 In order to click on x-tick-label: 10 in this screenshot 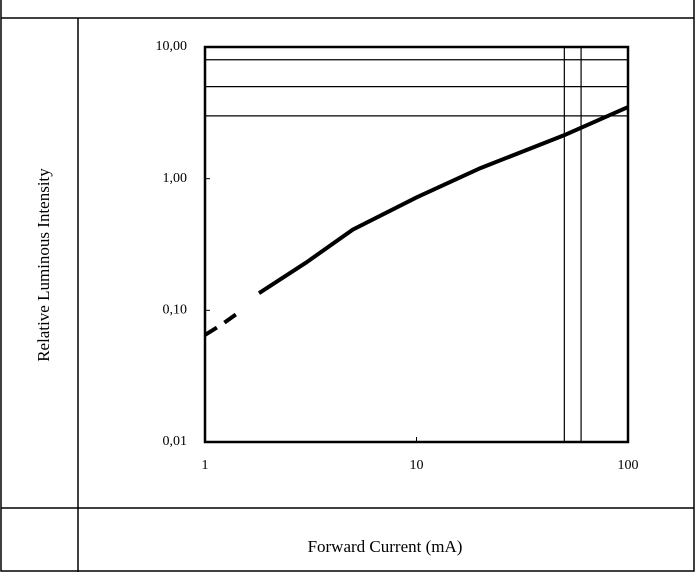, I will do `click(417, 465)`.